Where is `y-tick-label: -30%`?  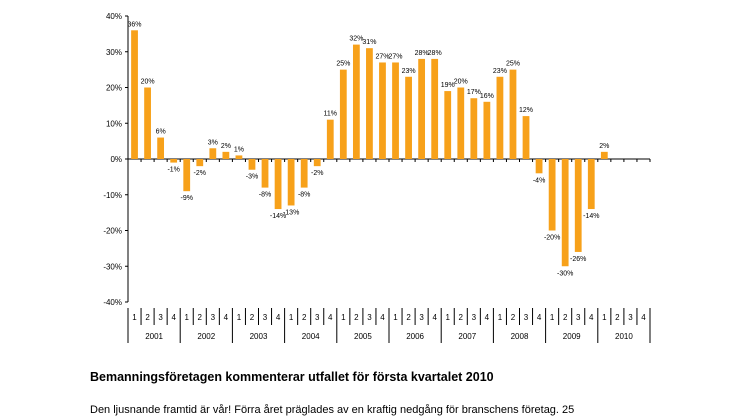 y-tick-label: -30% is located at coordinates (112, 266).